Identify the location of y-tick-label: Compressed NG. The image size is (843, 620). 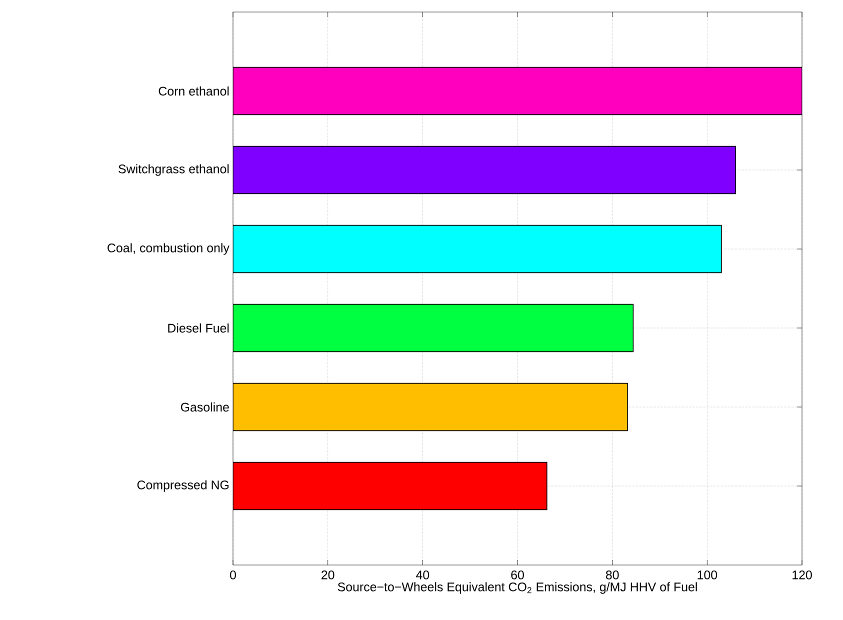
(183, 486).